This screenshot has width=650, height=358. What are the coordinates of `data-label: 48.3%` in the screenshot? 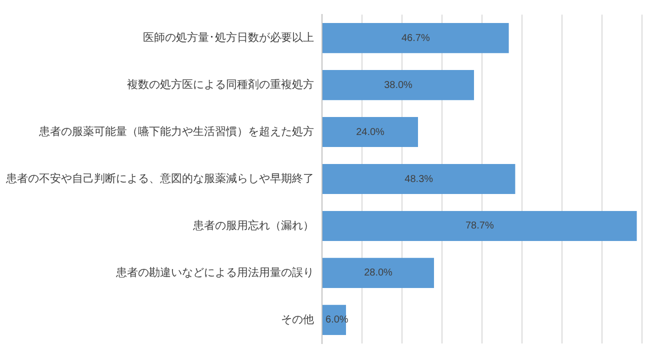 It's located at (419, 179).